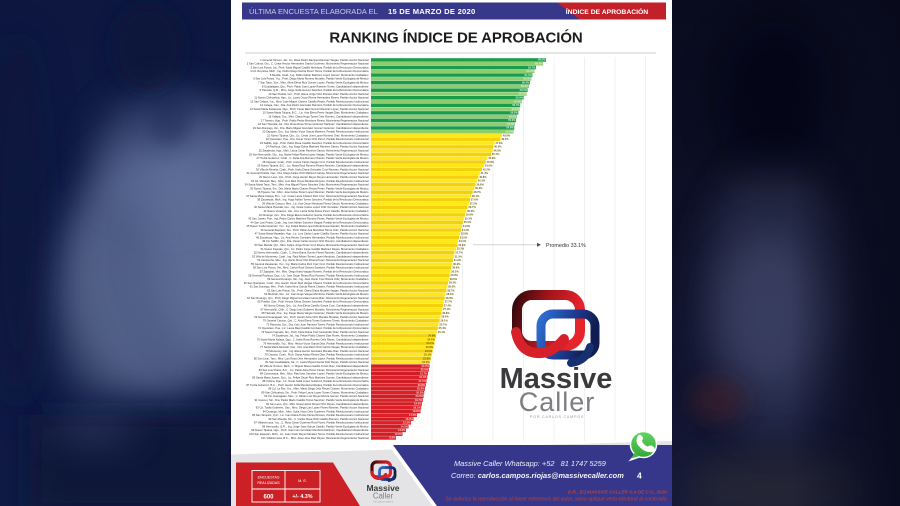 This screenshot has width=900, height=506. I want to click on svg-text: 19.1%, so click(417, 407).